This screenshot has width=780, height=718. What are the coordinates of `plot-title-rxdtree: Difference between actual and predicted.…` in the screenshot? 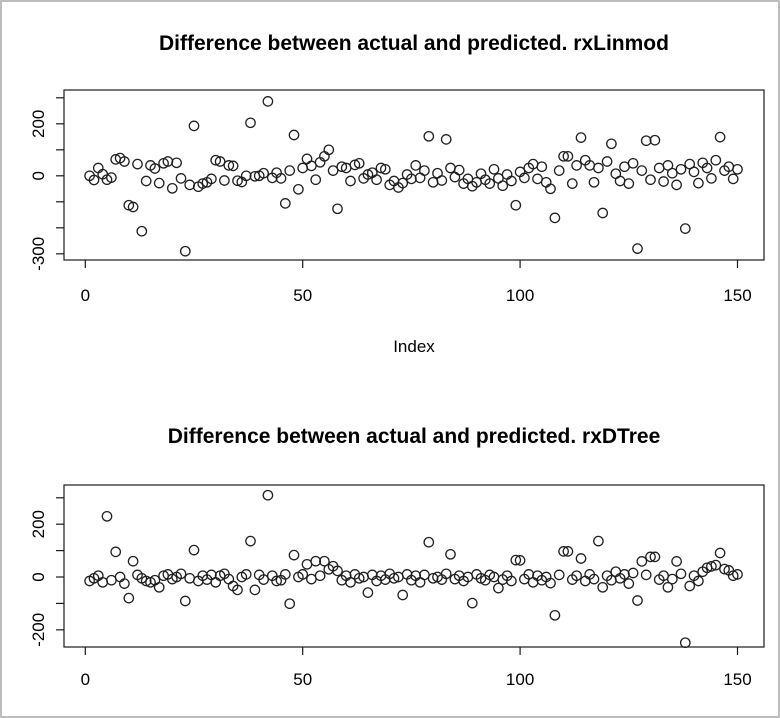 It's located at (414, 436).